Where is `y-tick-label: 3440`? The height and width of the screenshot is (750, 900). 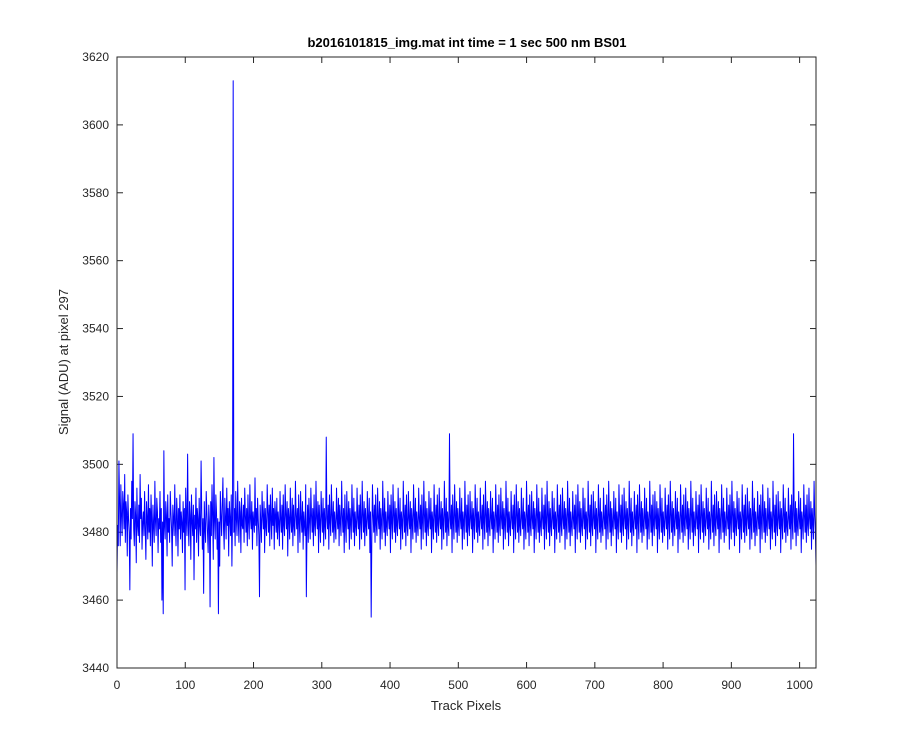 y-tick-label: 3440 is located at coordinates (95, 668).